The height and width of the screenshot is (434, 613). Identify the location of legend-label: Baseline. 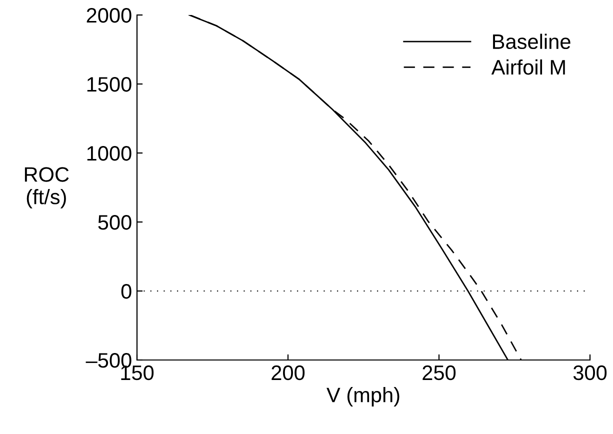
(531, 42).